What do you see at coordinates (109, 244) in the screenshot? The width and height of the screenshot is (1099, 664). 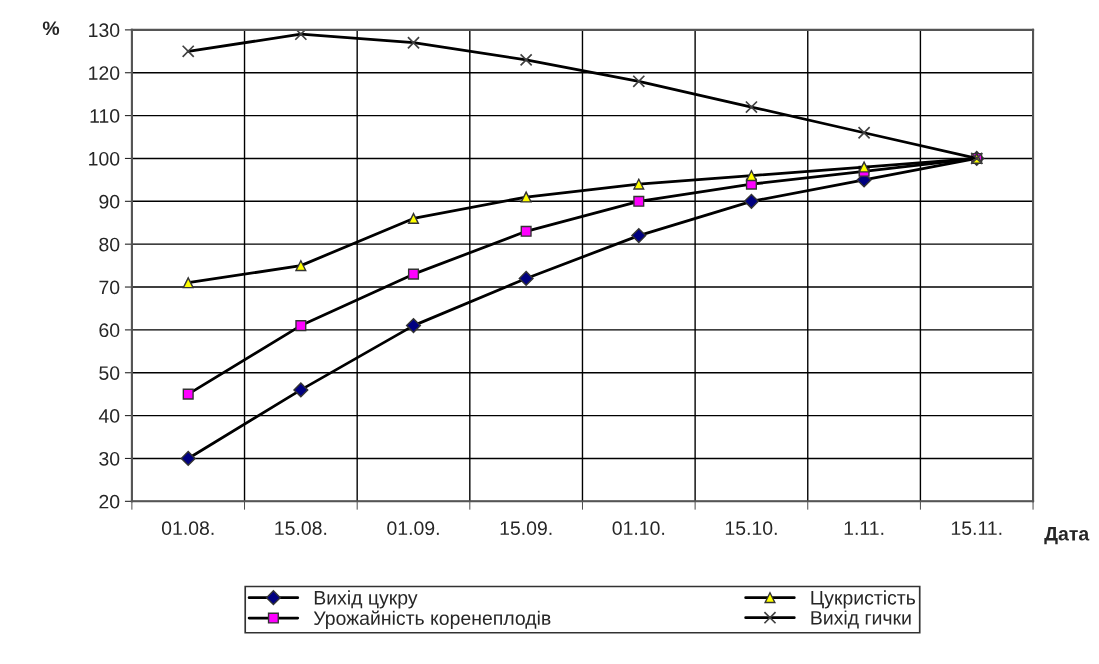 I see `y-tick-label: 80` at bounding box center [109, 244].